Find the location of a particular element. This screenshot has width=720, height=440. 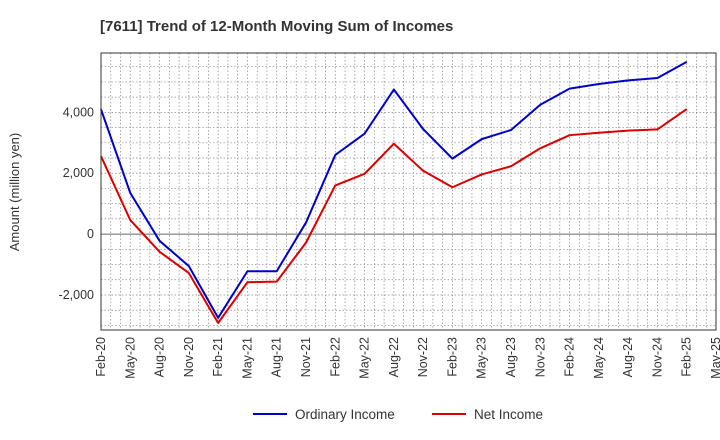

y-tick-label: -2,000 is located at coordinates (76, 295).